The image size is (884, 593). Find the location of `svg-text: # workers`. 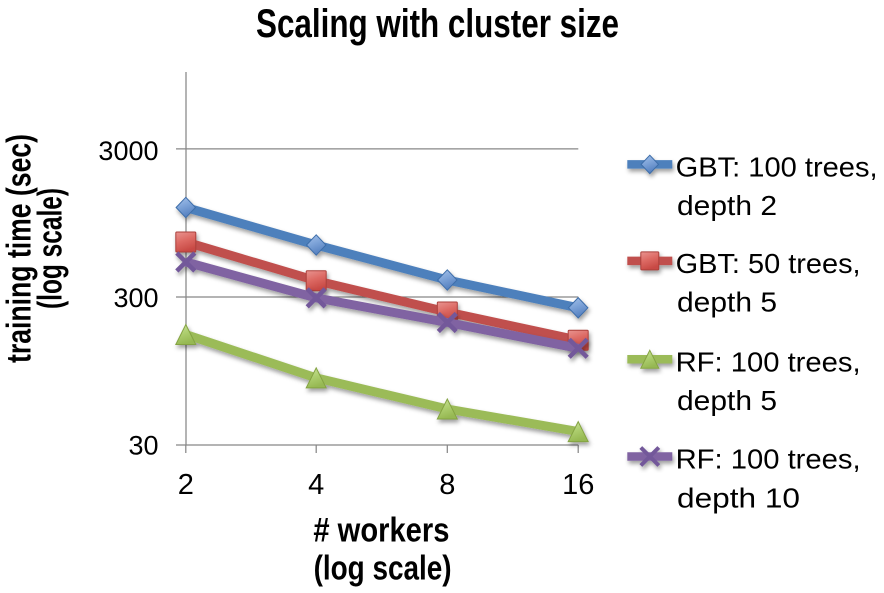

svg-text: # workers is located at coordinates (381, 531).